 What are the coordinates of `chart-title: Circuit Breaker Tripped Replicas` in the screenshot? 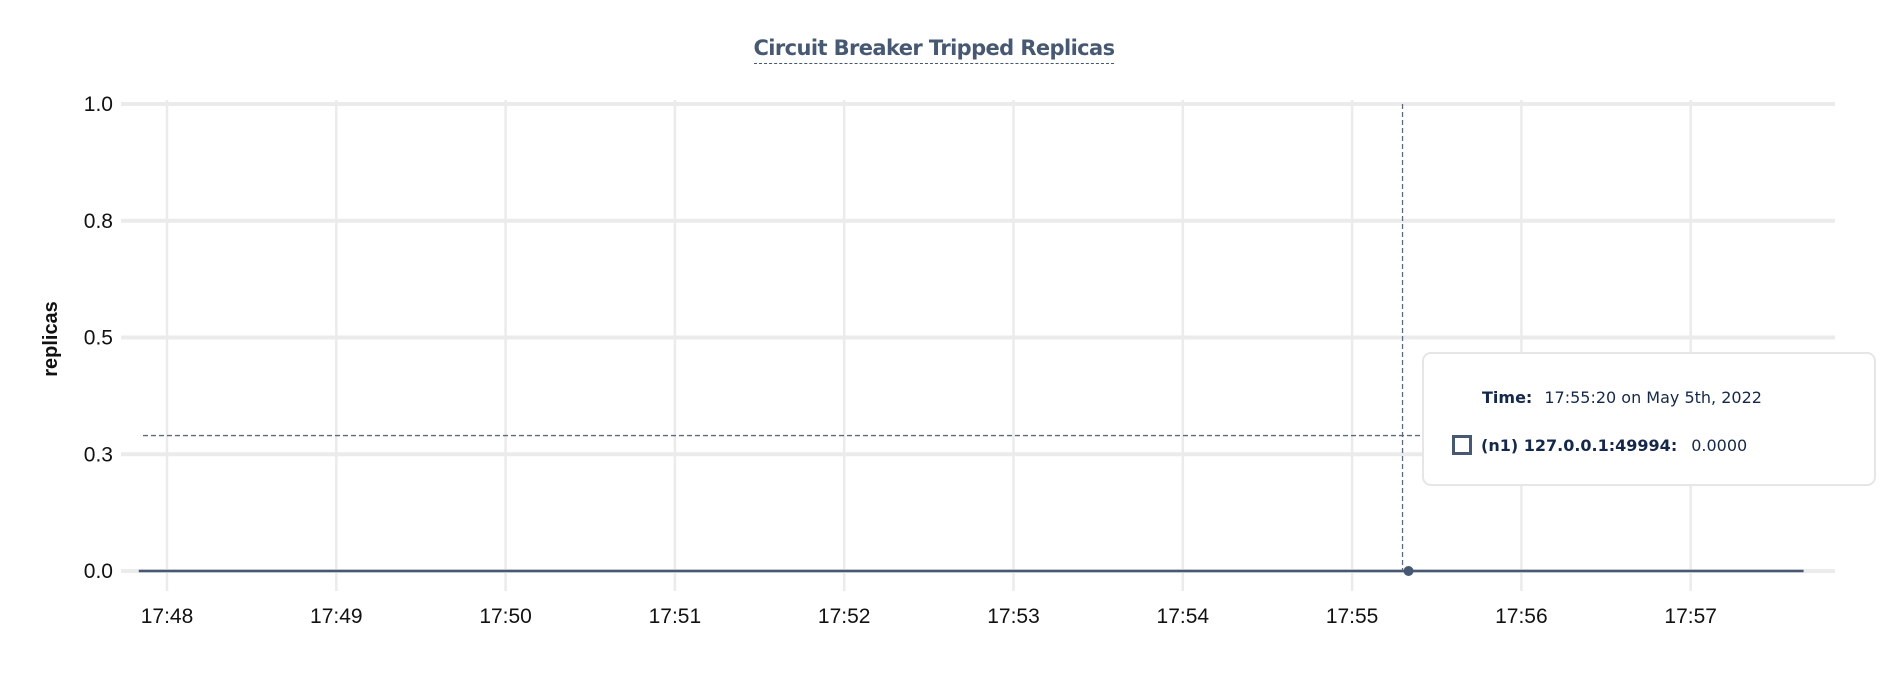 It's located at (934, 50).